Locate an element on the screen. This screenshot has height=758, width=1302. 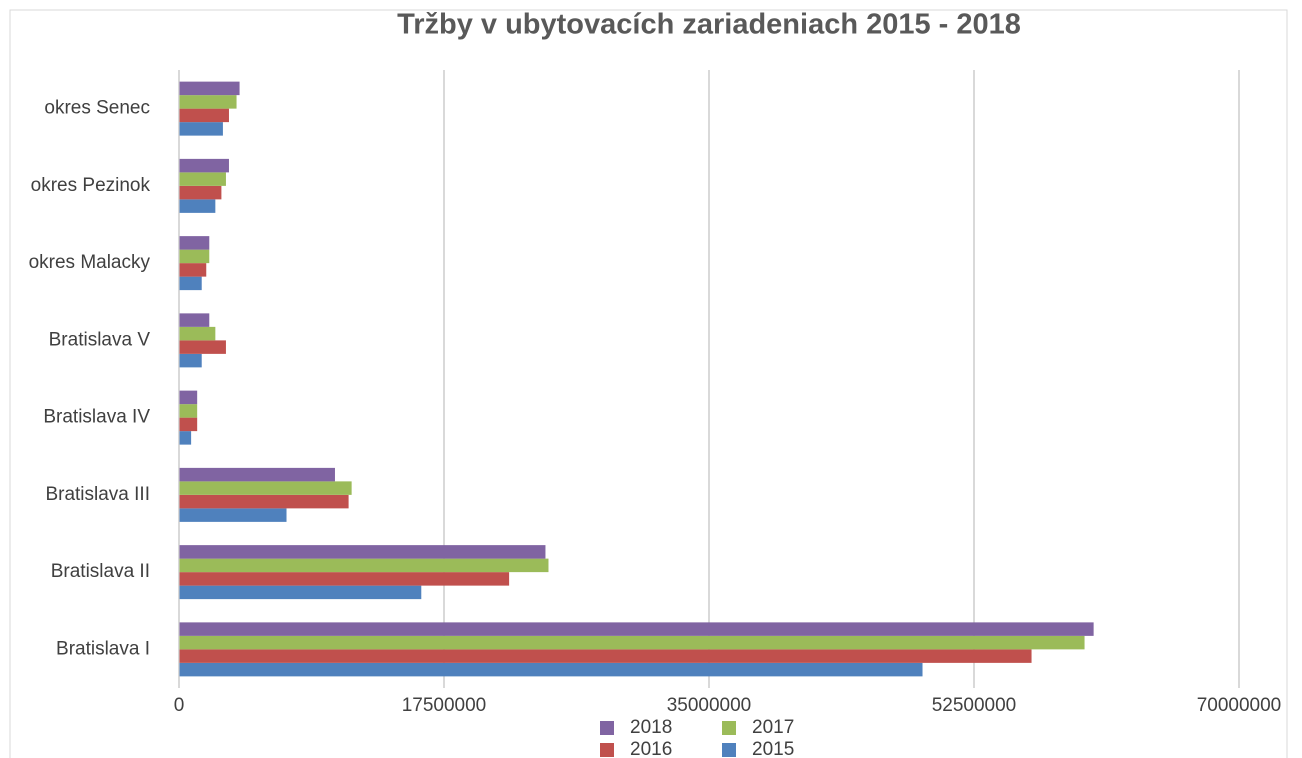
y-tick-label: Bratislava V is located at coordinates (100, 339).